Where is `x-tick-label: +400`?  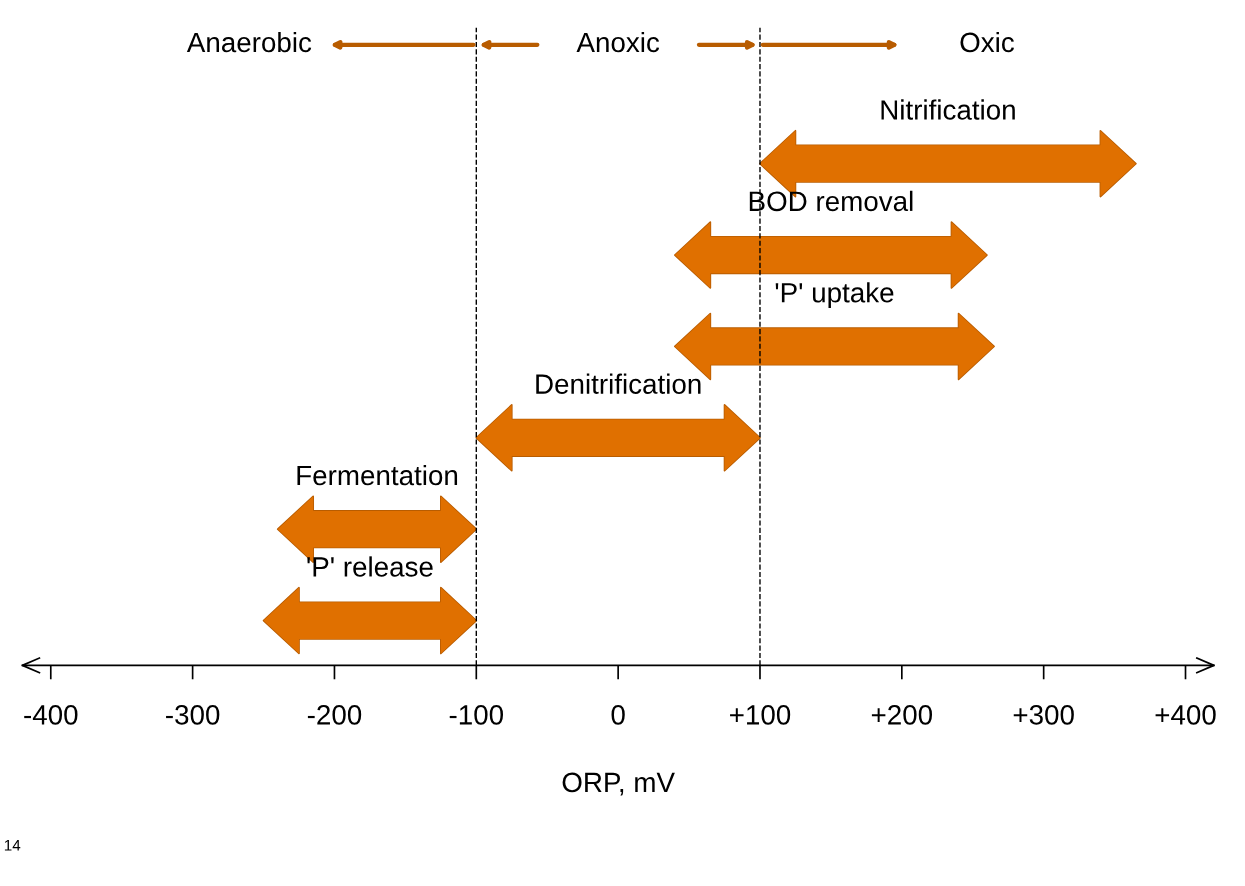 x-tick-label: +400 is located at coordinates (1185, 715).